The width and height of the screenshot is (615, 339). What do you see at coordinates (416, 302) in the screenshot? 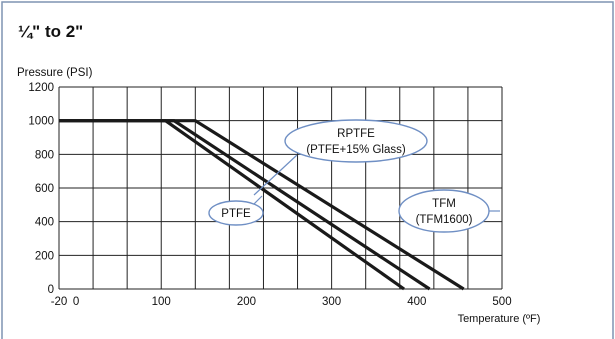
I see `x-tick-label: 400` at bounding box center [416, 302].